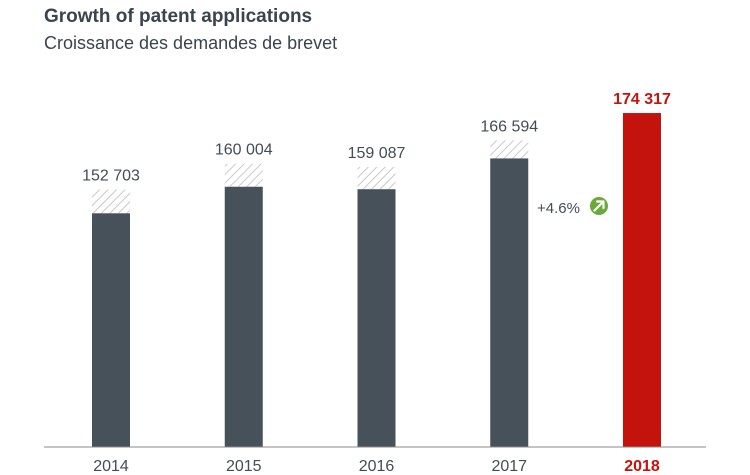 This screenshot has width=750, height=475. What do you see at coordinates (111, 466) in the screenshot?
I see `x-tick-label: 2014` at bounding box center [111, 466].